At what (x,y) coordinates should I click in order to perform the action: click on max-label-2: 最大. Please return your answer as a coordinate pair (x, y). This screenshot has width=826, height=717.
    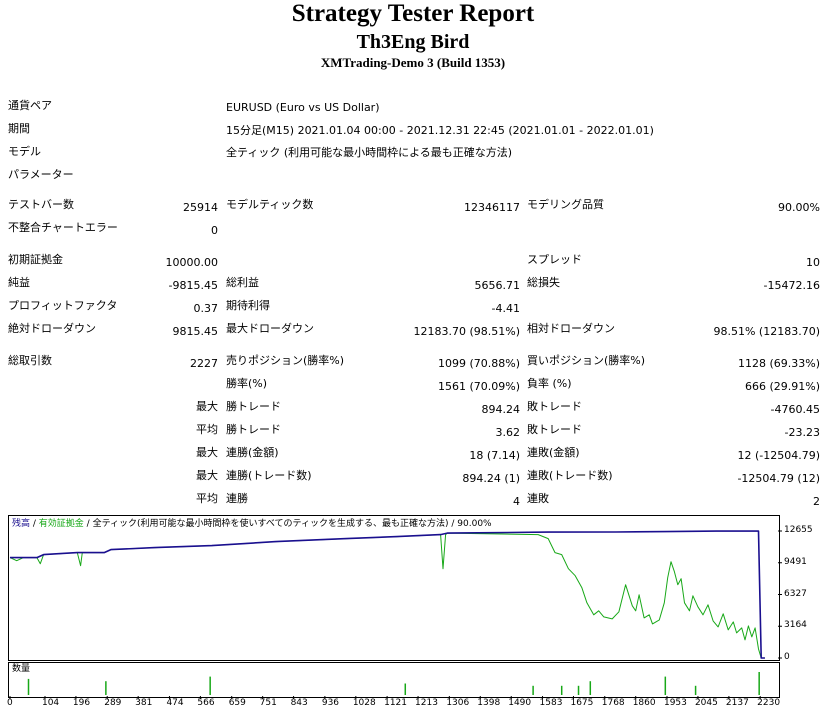
    Looking at the image, I should click on (207, 452).